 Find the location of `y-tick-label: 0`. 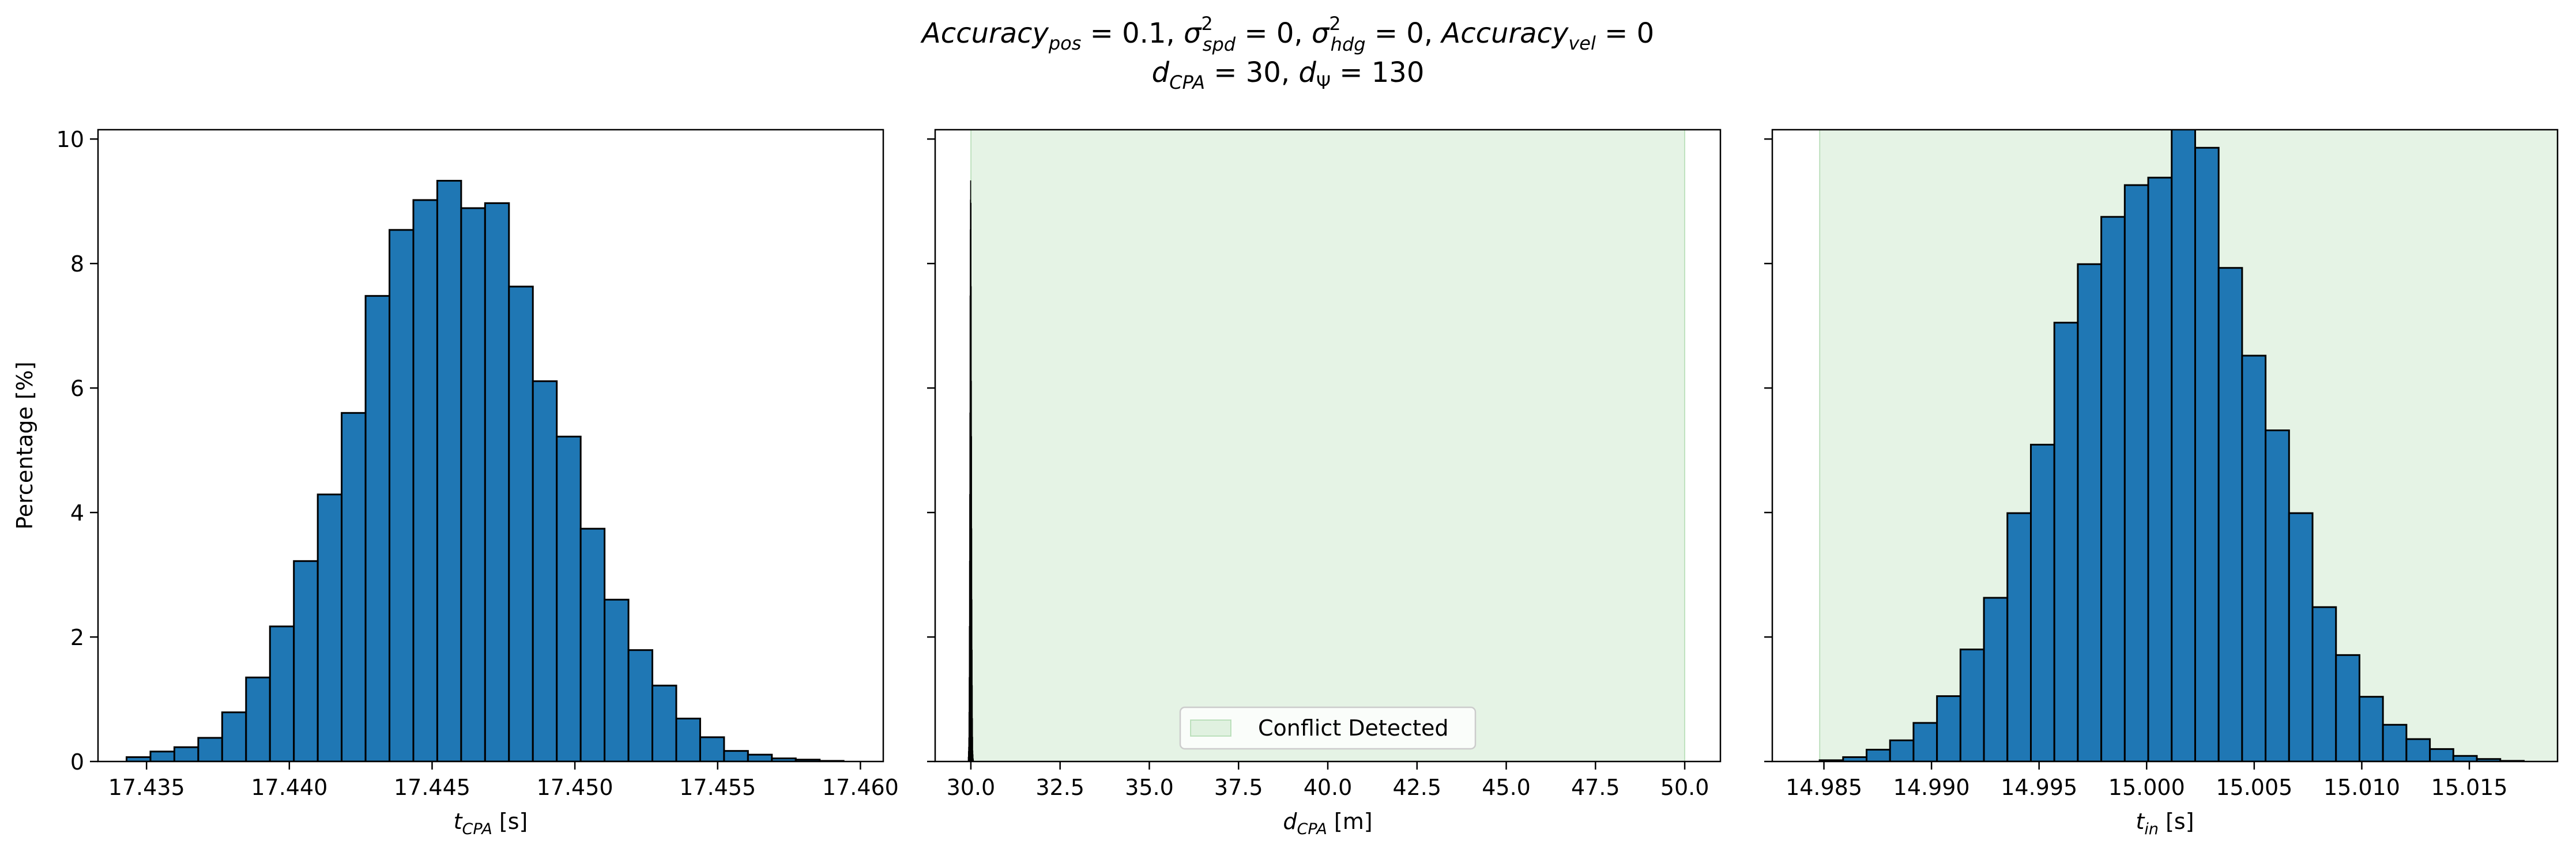

y-tick-label: 0 is located at coordinates (77, 762).